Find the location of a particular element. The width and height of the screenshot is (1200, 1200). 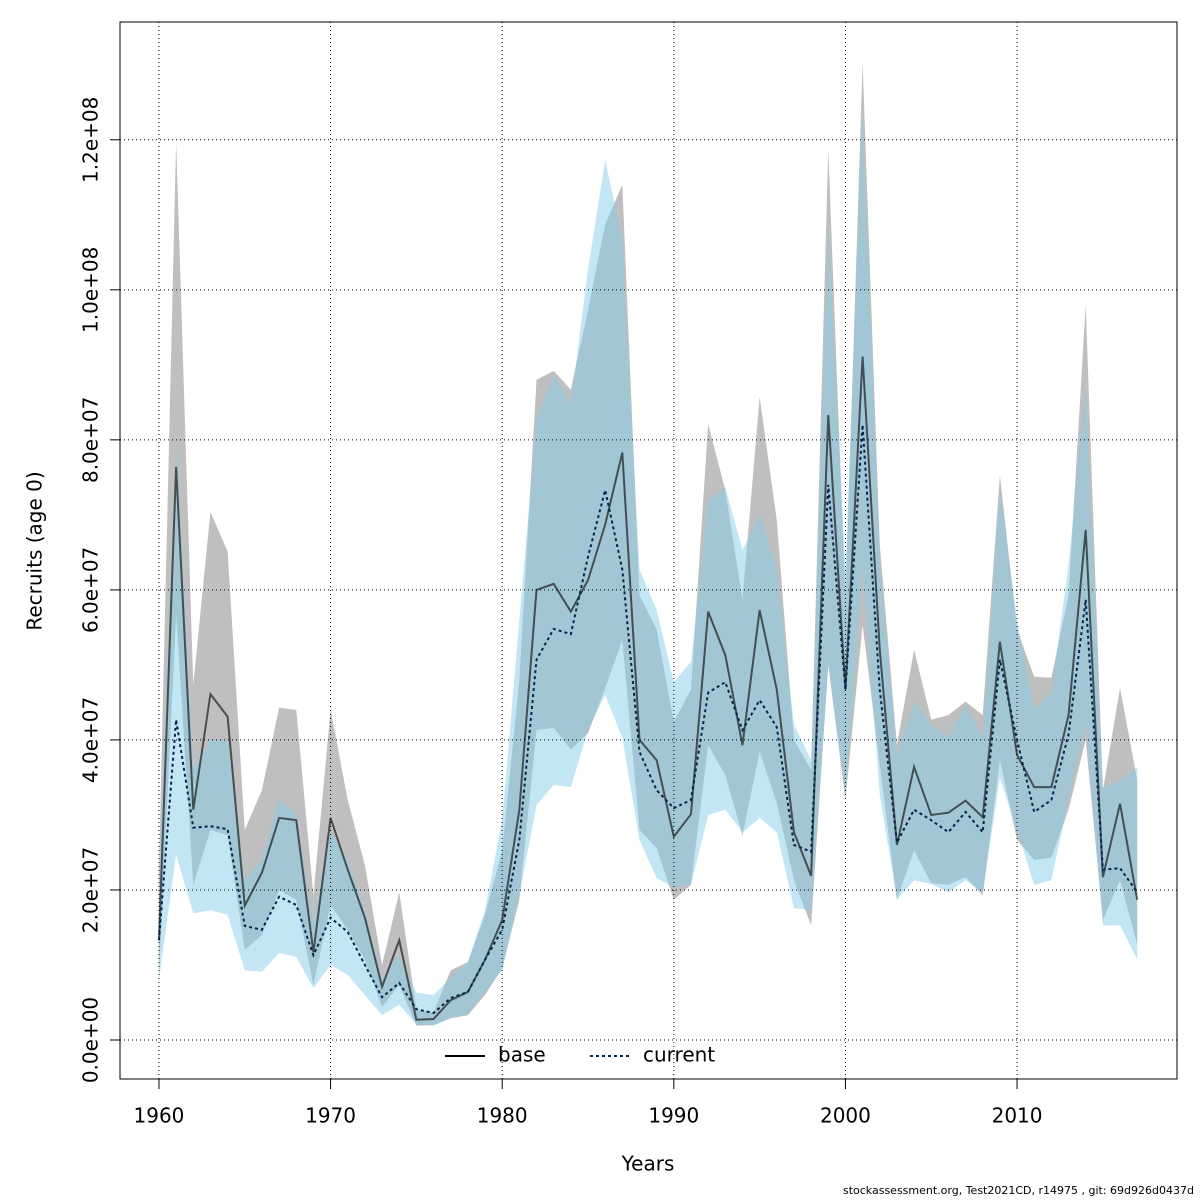

legend-label: base is located at coordinates (522, 1055).